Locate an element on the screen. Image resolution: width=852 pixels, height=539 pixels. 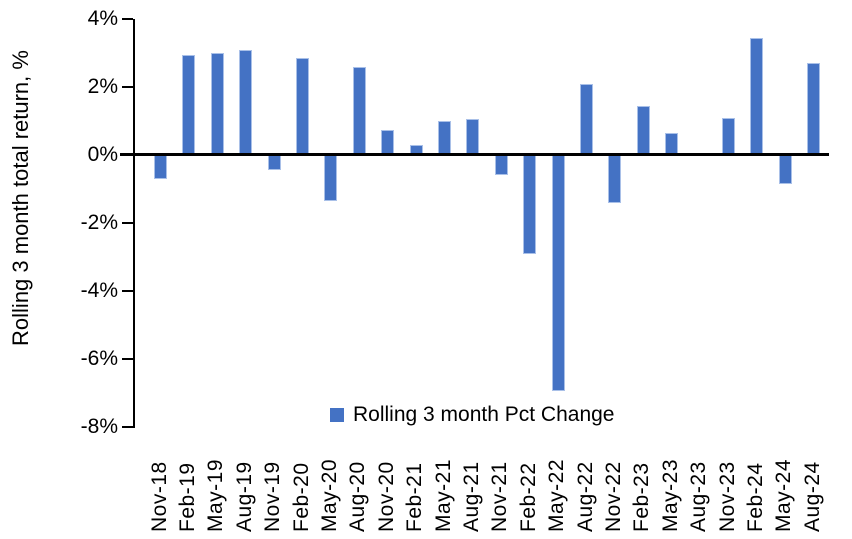
x-tick-label: Aug-19 is located at coordinates (244, 496).